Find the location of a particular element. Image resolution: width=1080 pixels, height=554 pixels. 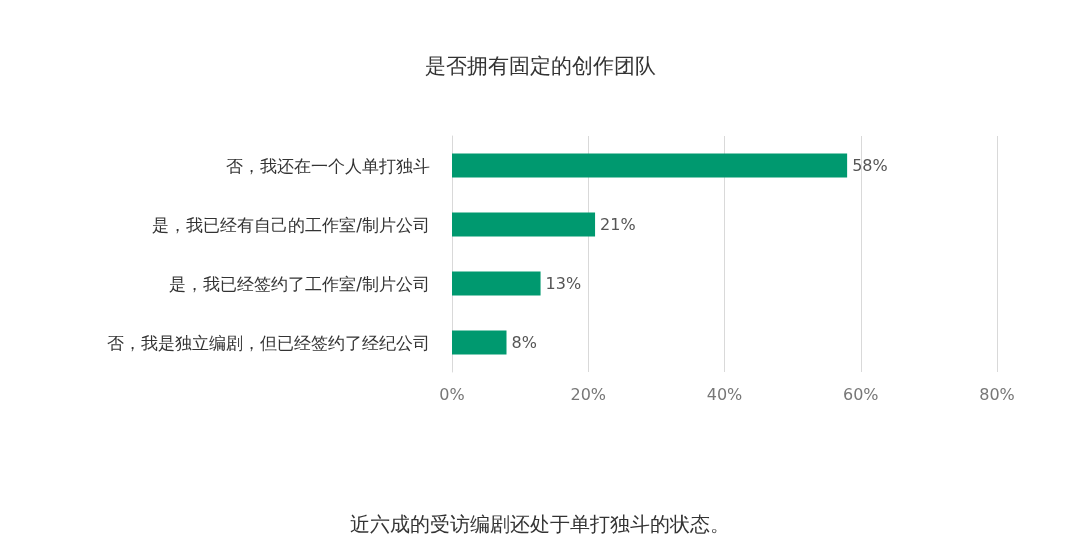

x-tick-label: 0% is located at coordinates (452, 394).